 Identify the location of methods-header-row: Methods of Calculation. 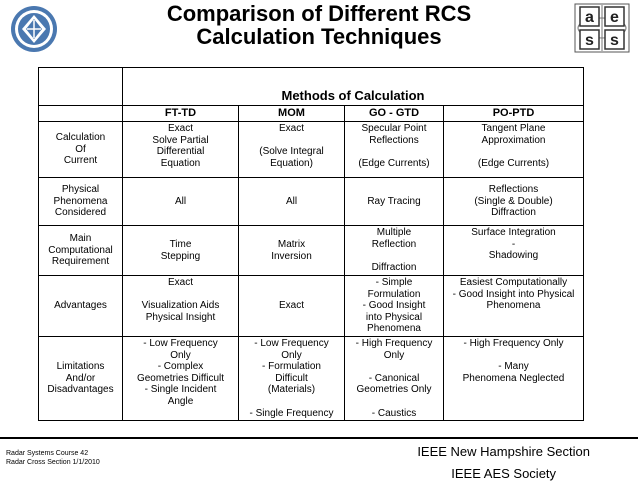
(311, 86).